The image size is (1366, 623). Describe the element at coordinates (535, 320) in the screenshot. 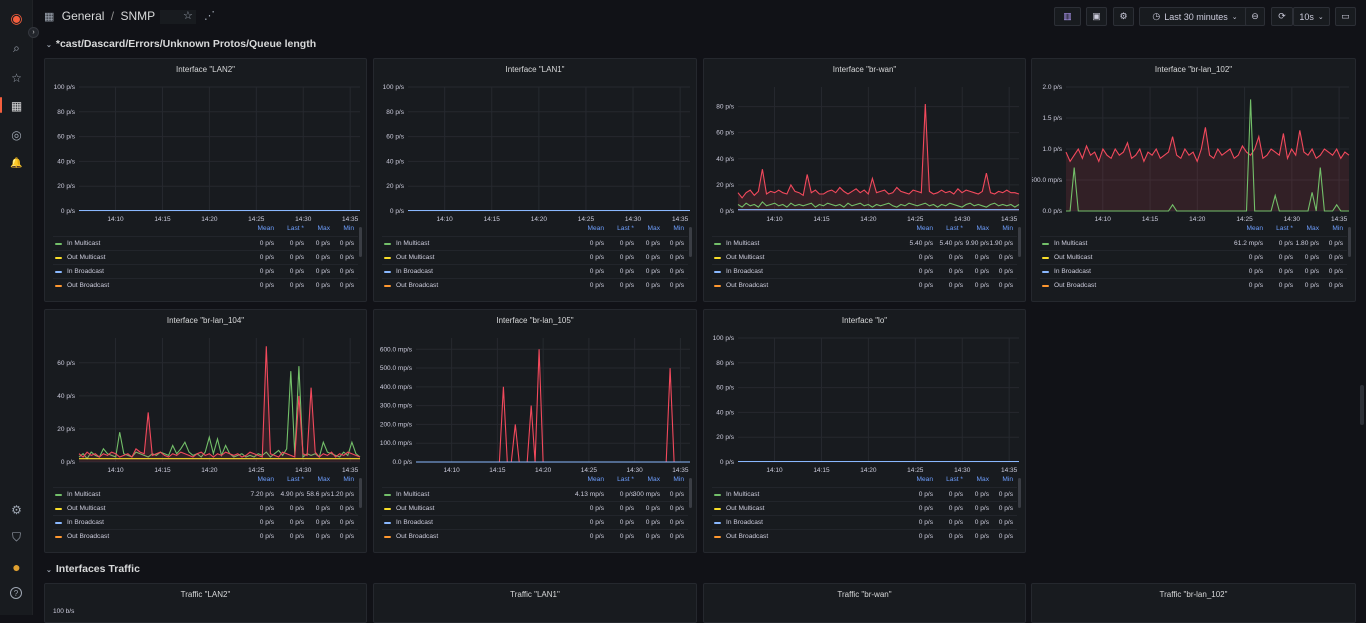

I see `panel-title: Interface "br-lan_105"` at that location.